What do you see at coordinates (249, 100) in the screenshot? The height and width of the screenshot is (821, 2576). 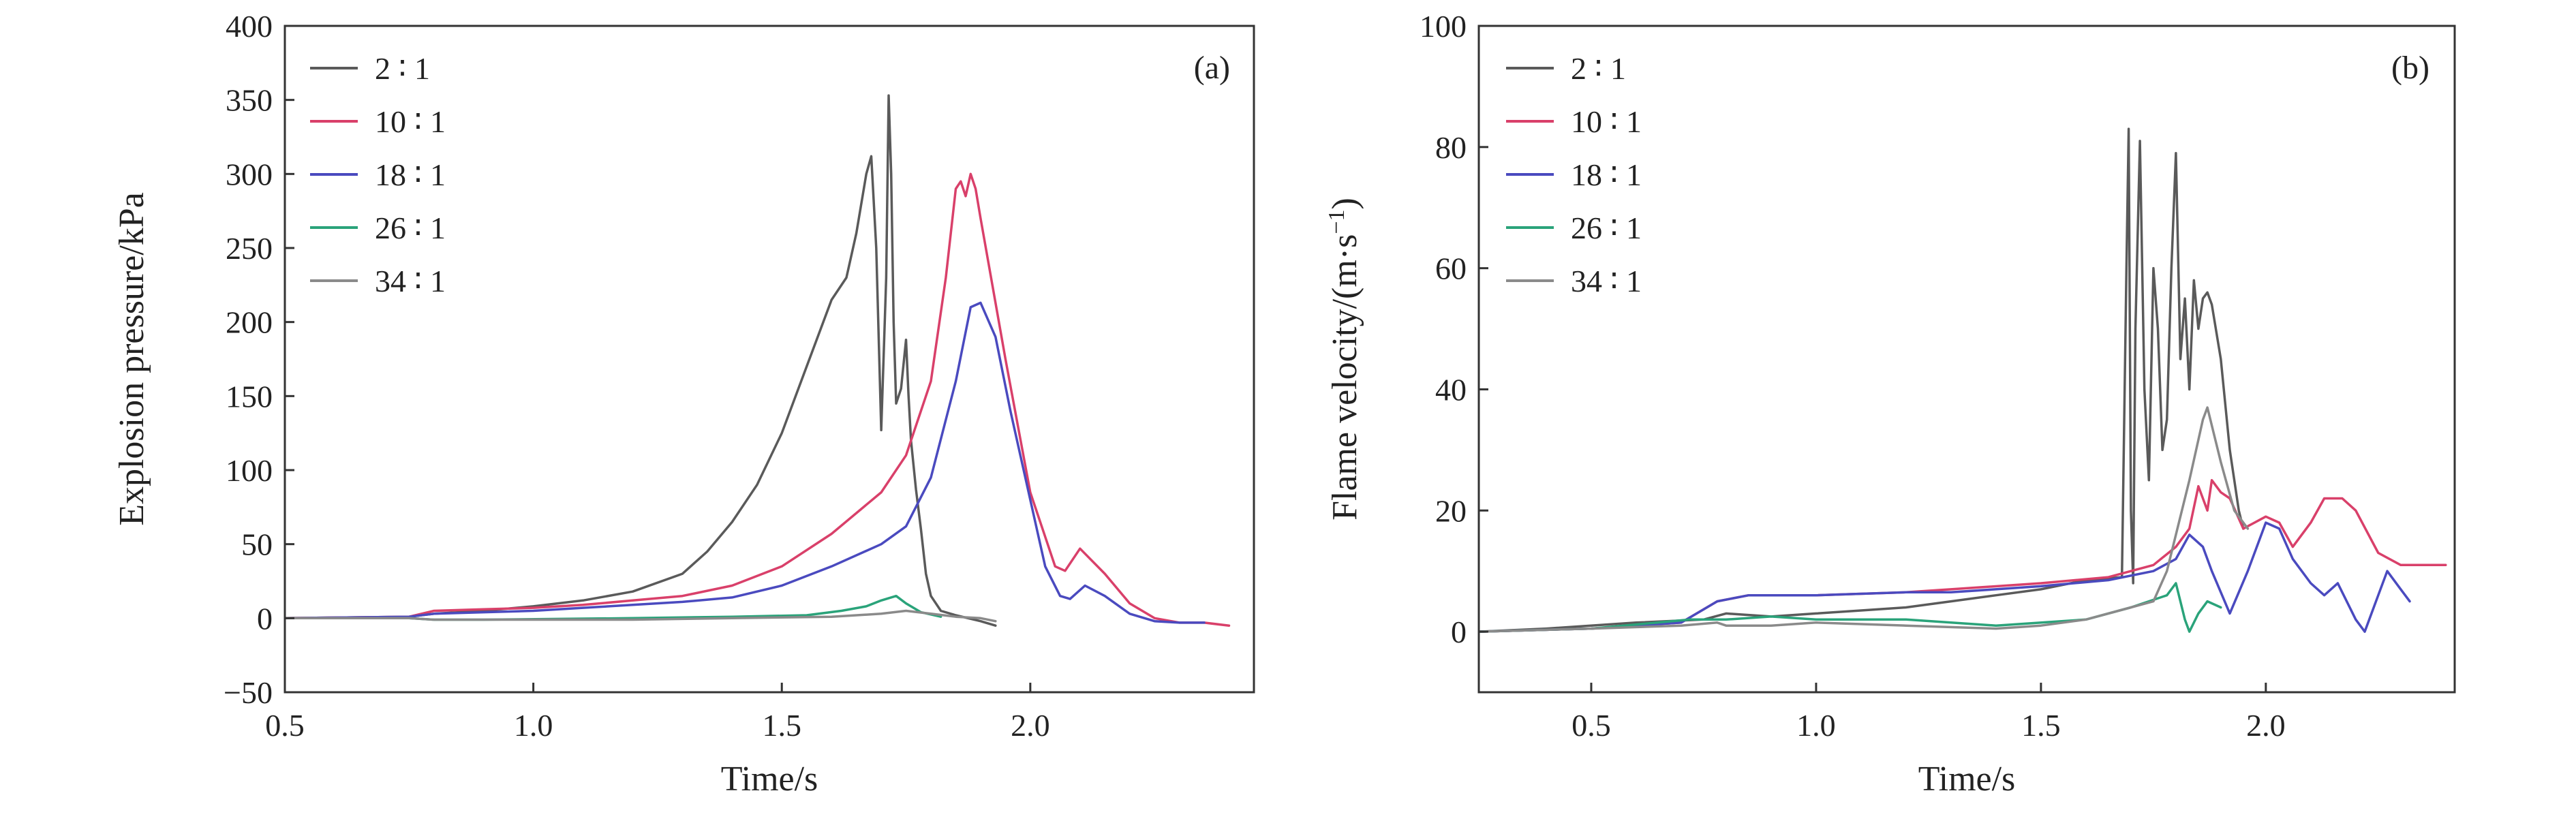 I see `y-tick-label: 350` at bounding box center [249, 100].